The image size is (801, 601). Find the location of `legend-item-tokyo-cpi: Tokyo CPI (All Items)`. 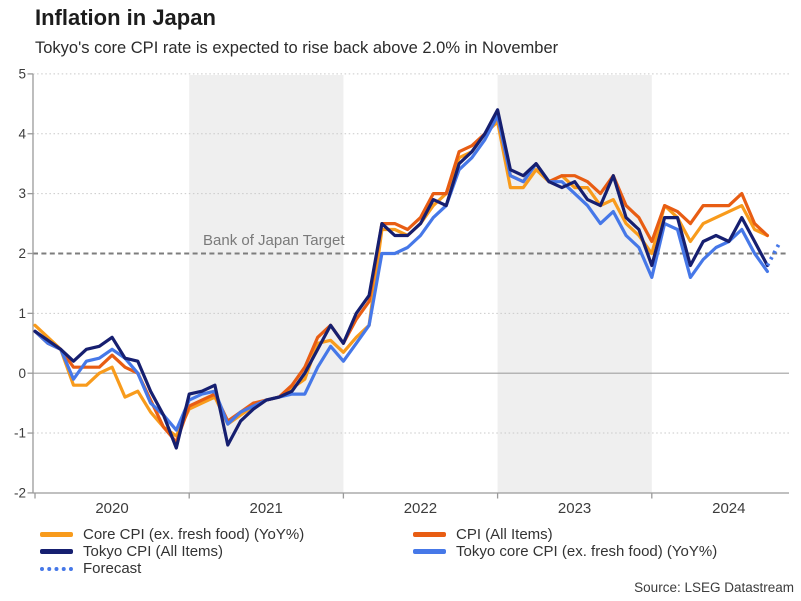

legend-item-tokyo-cpi: Tokyo CPI (All Items) is located at coordinates (172, 551).